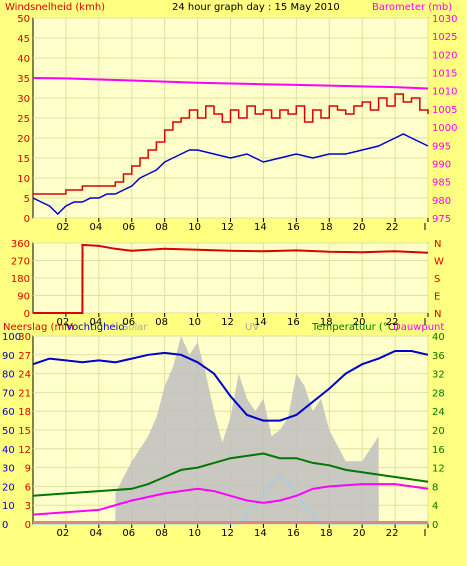 The image size is (467, 566). I want to click on climate-x-tick-label: I, so click(425, 533).